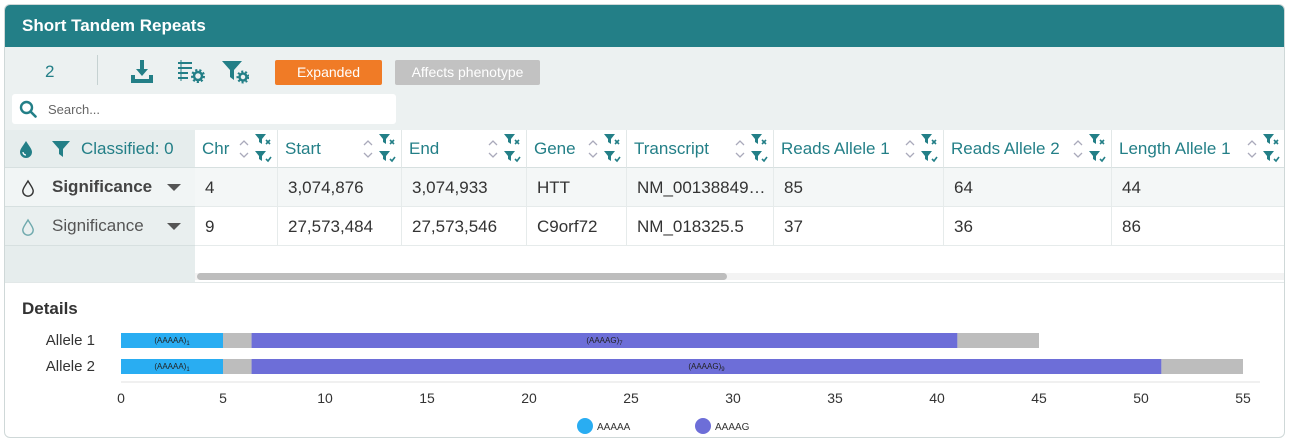  Describe the element at coordinates (733, 398) in the screenshot. I see `x-tick-label: 30` at that location.